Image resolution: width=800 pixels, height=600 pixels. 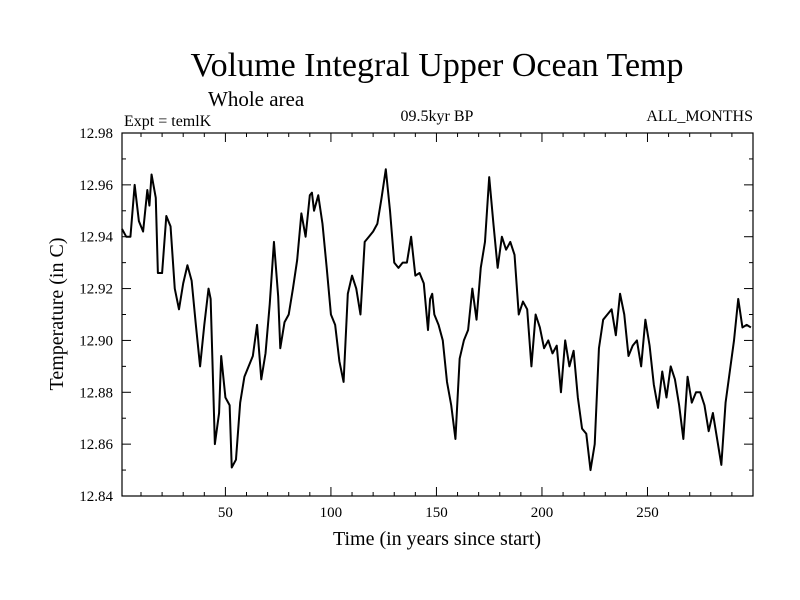 What do you see at coordinates (96, 497) in the screenshot?
I see `y-tick-label: 12.84` at bounding box center [96, 497].